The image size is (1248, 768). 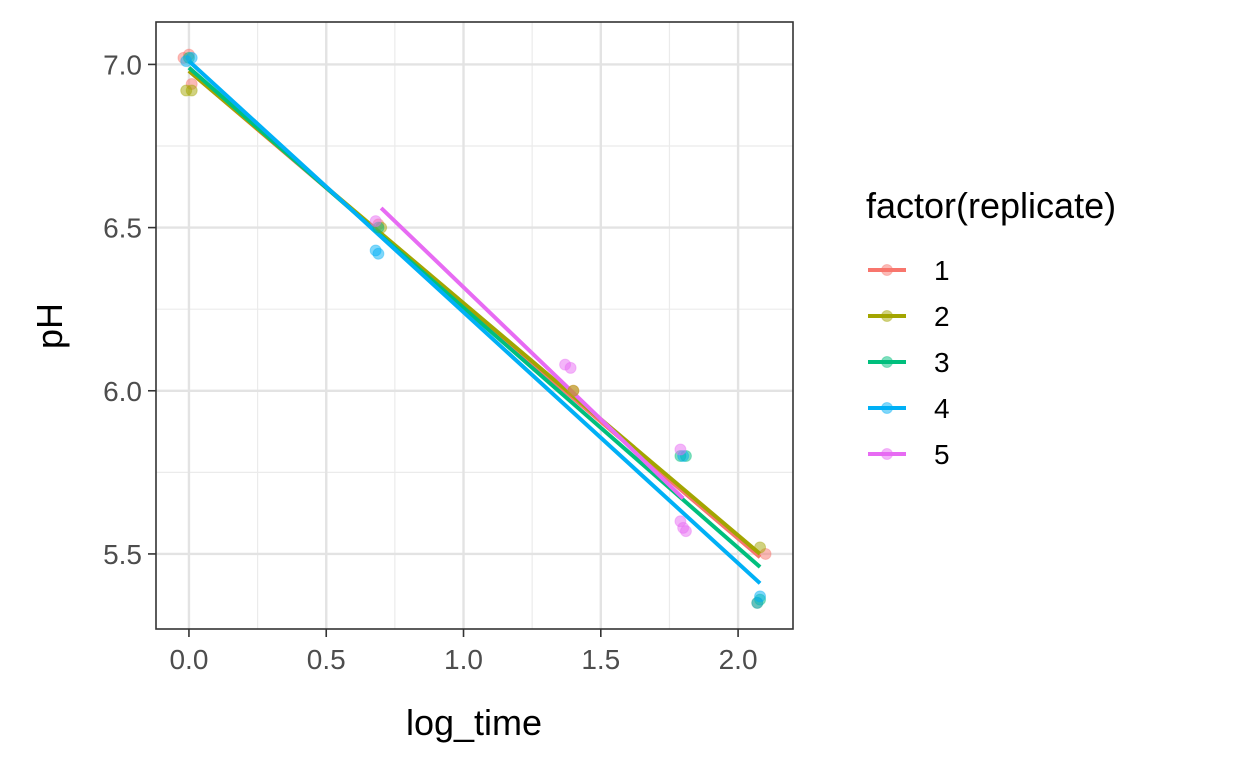 I want to click on x-axis-title: log_time, so click(x=474, y=722).